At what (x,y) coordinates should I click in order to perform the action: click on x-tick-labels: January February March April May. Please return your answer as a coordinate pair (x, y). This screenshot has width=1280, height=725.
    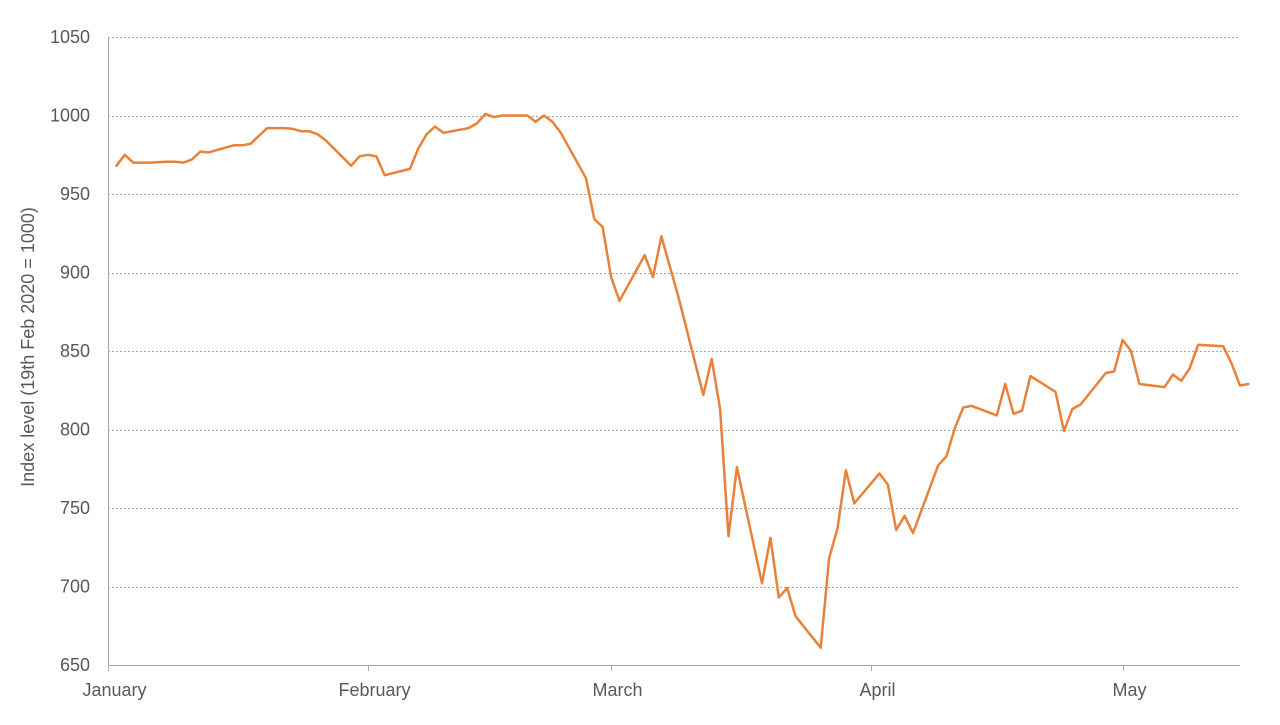
    Looking at the image, I should click on (614, 690).